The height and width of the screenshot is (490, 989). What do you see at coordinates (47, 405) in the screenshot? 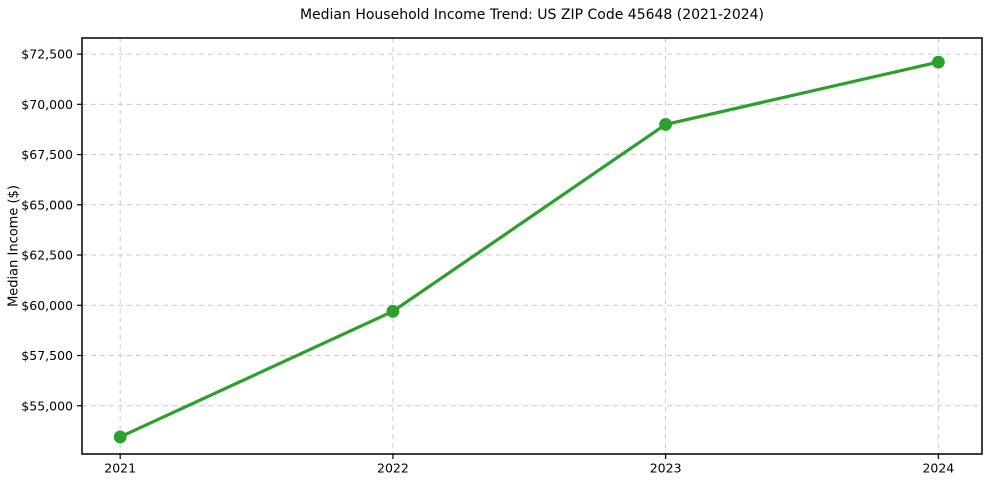
I see `y-tick-label: $55,000` at bounding box center [47, 405].